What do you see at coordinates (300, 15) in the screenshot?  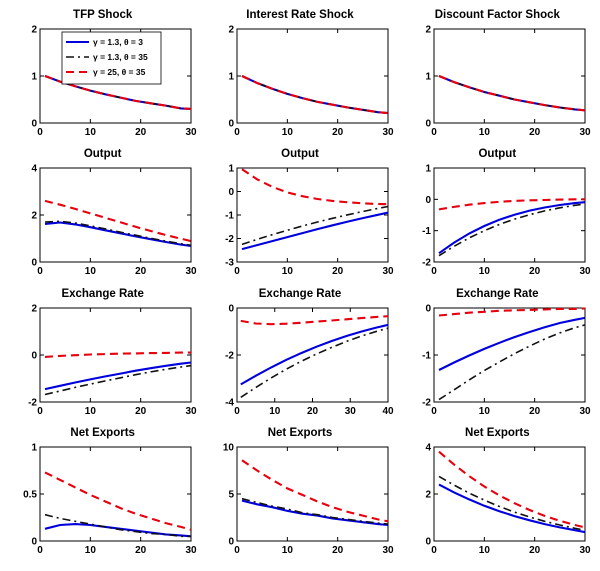 I see `subplot-title: Interest Rate Shock` at bounding box center [300, 15].